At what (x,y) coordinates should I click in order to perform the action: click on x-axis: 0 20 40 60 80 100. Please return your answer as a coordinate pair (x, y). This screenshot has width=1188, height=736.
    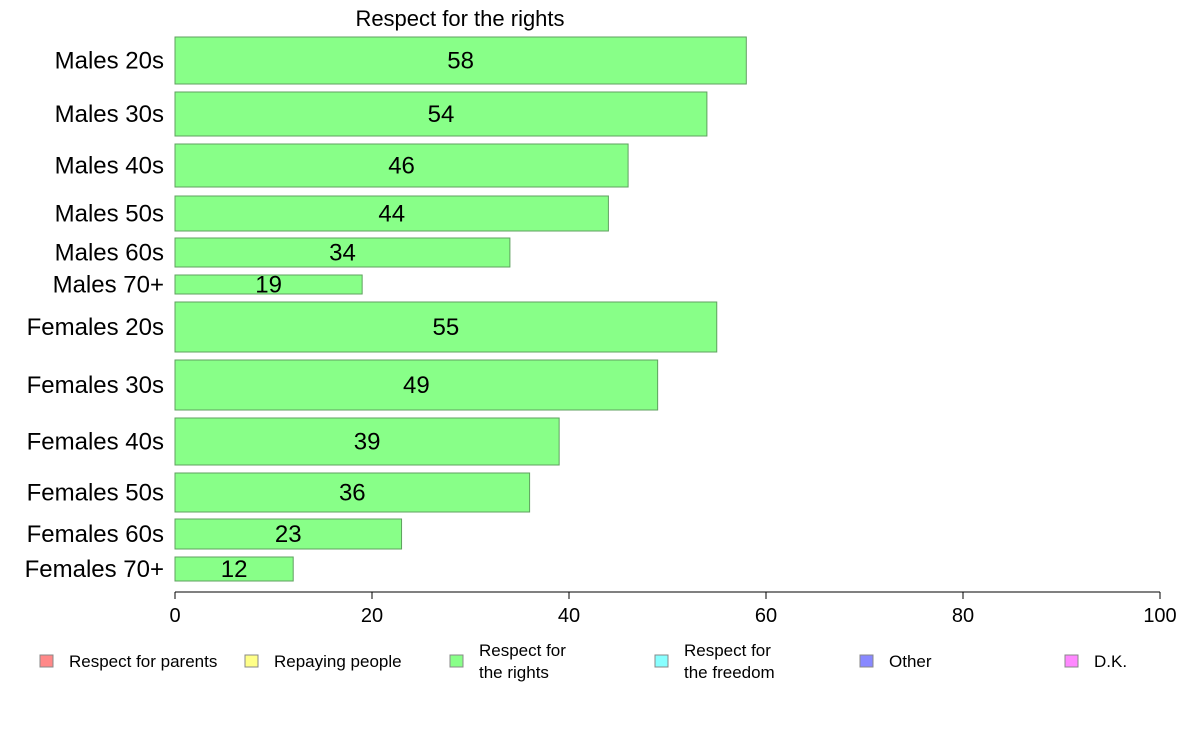
    Looking at the image, I should click on (673, 609).